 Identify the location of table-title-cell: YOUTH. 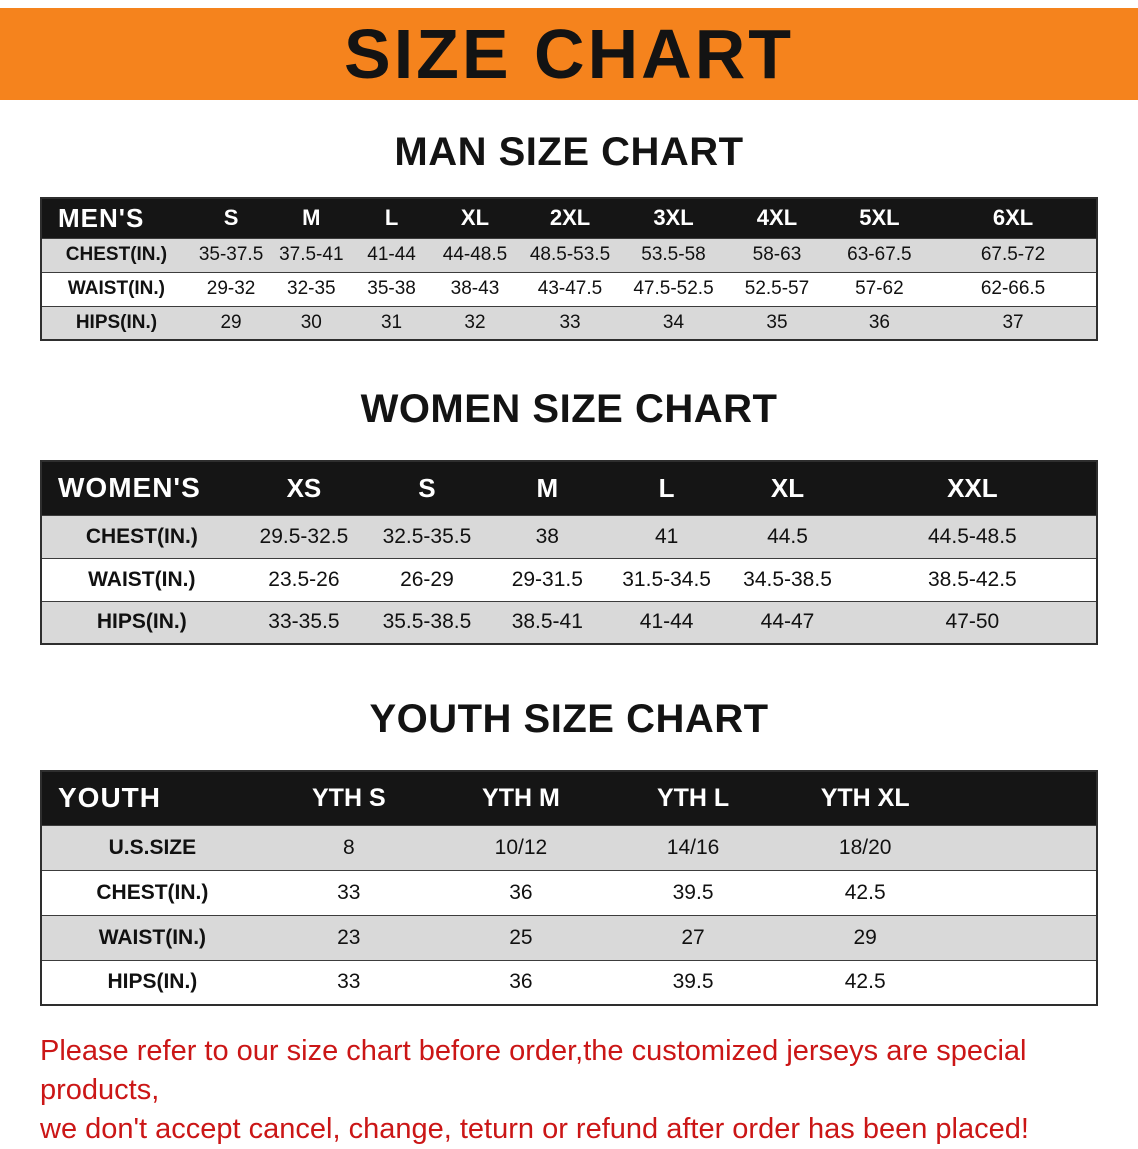
(152, 798).